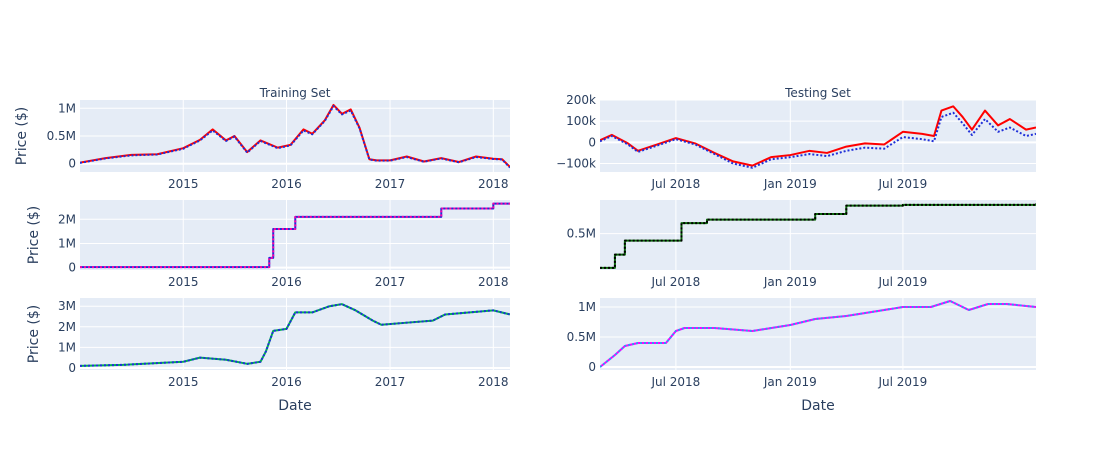 The image size is (1116, 450). What do you see at coordinates (817, 93) in the screenshot?
I see `subplot-title: Testing Set` at bounding box center [817, 93].